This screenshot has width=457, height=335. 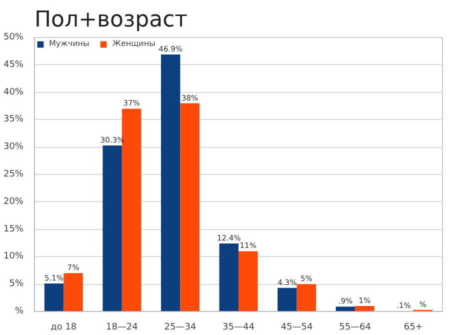 I want to click on x-tick-label: 35—44, so click(x=238, y=327).